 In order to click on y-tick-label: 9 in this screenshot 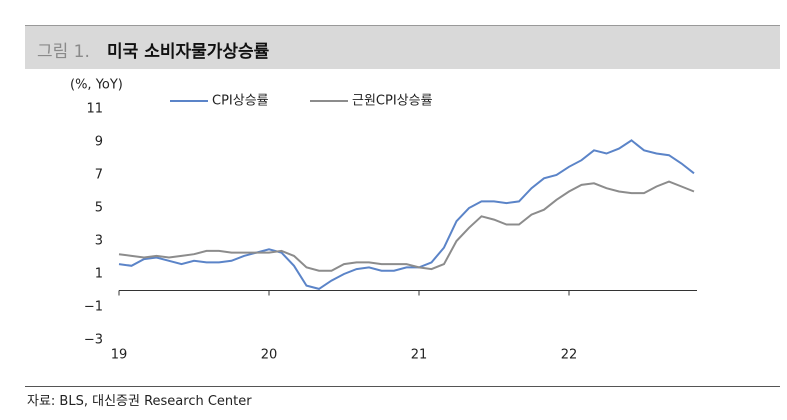, I will do `click(99, 142)`.